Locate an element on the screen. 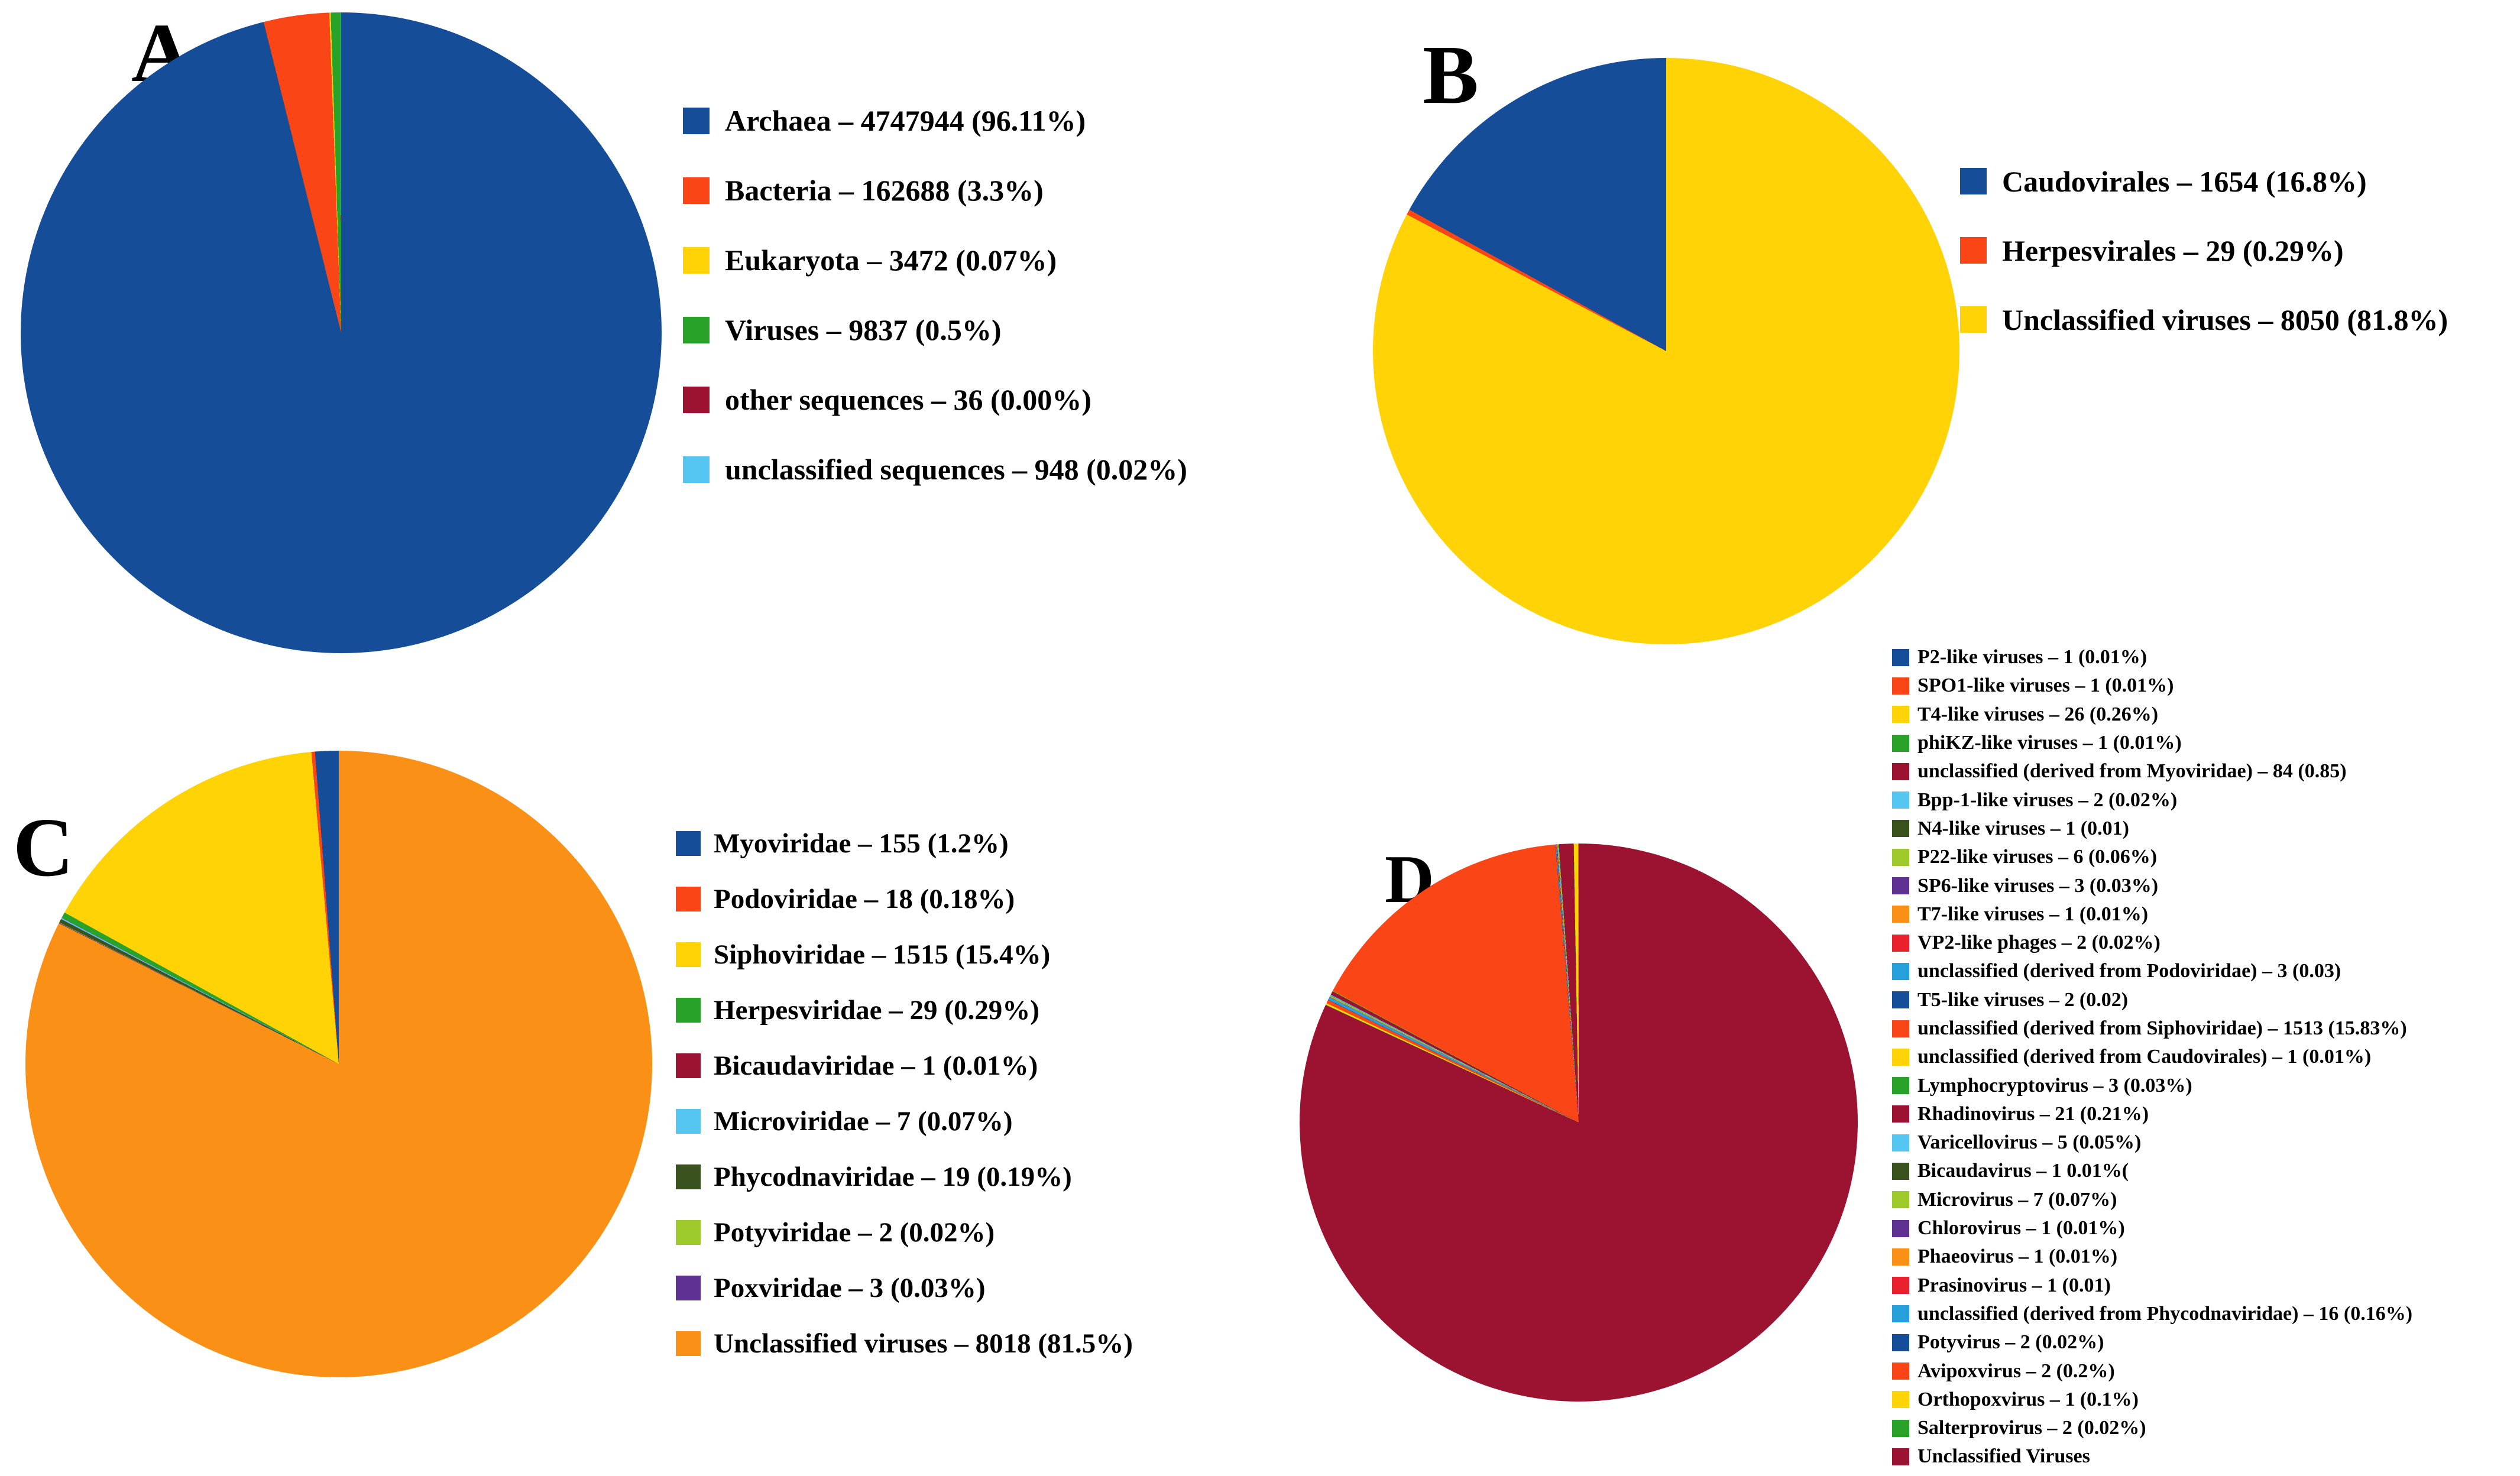  legend-label: N4-like viruses – 1 (0.01) is located at coordinates (2023, 828).